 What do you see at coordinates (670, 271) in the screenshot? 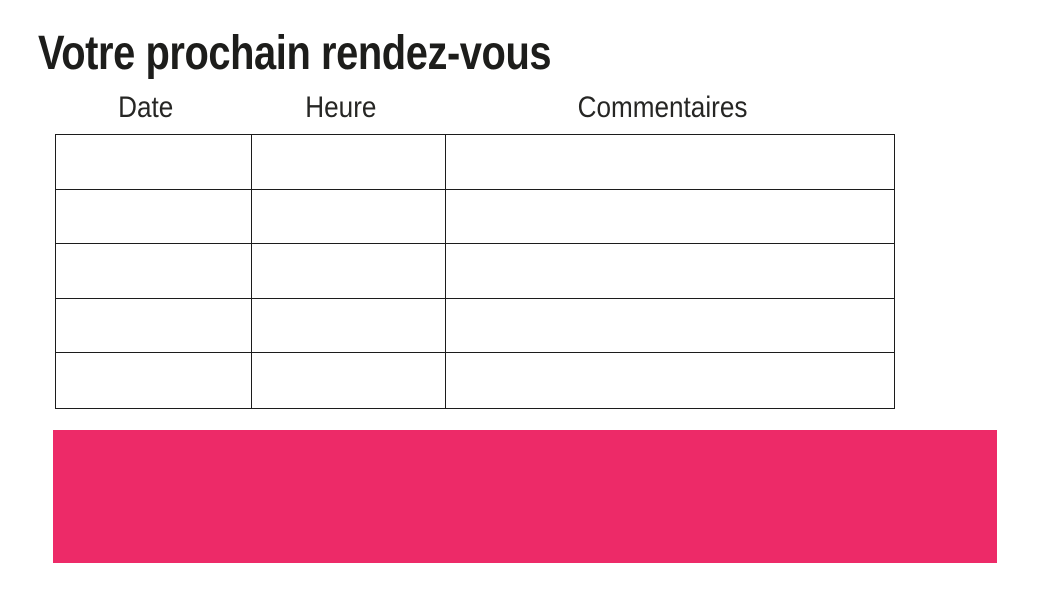
I see `table-cell-r3-c3` at bounding box center [670, 271].